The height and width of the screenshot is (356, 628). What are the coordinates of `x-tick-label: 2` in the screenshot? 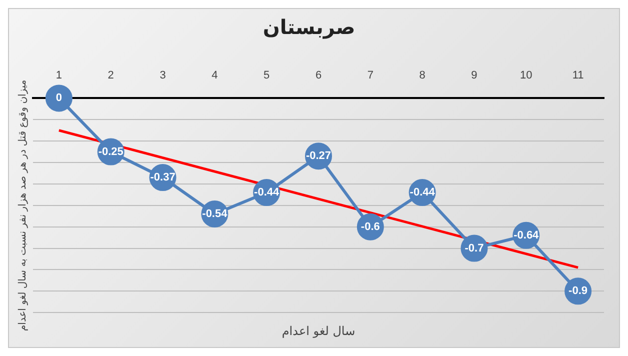 It's located at (111, 76).